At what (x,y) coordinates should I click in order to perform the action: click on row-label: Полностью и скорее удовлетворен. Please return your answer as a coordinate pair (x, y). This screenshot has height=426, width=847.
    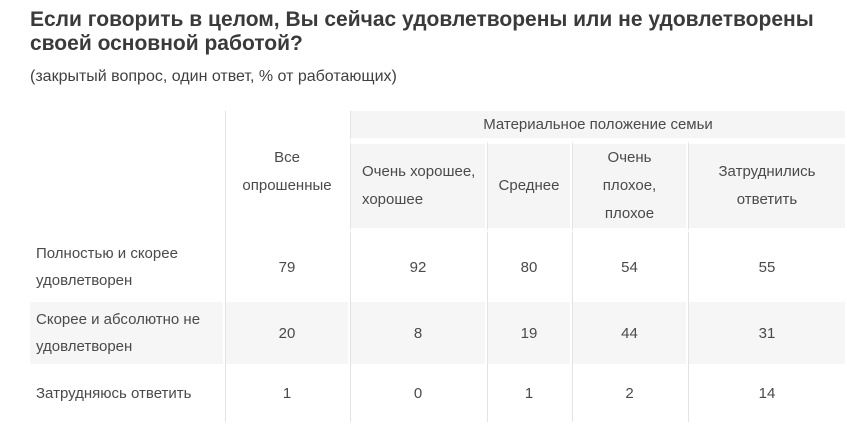
    Looking at the image, I should click on (127, 267).